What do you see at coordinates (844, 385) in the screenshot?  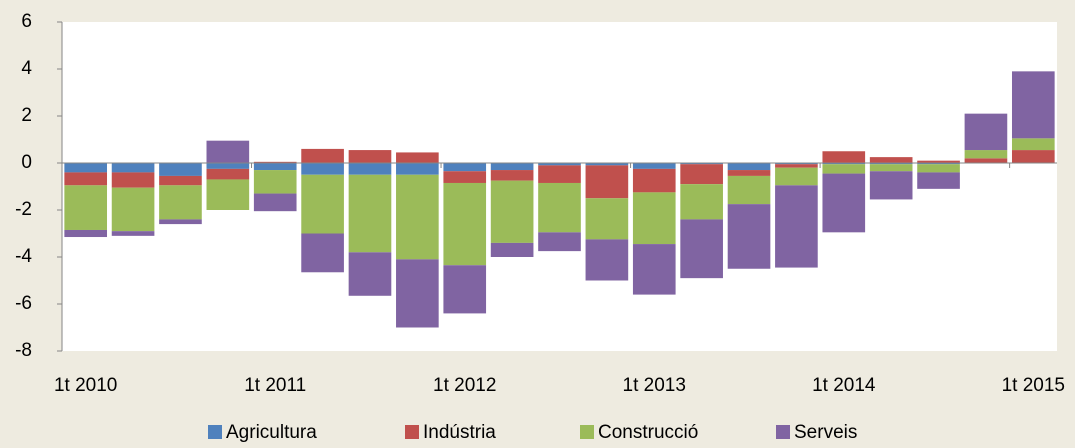 I see `x-tick-label: 1t 2014` at bounding box center [844, 385].